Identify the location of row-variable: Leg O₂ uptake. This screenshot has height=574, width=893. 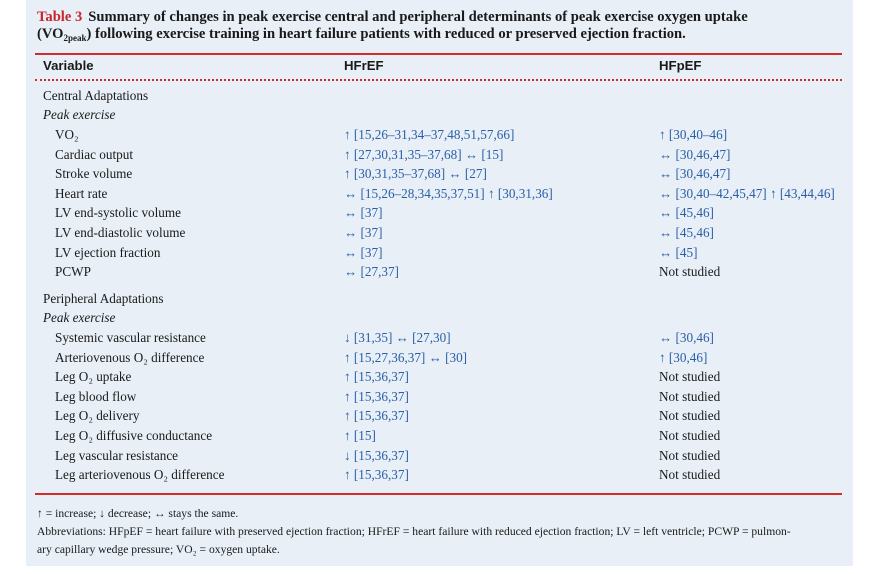
(93, 377).